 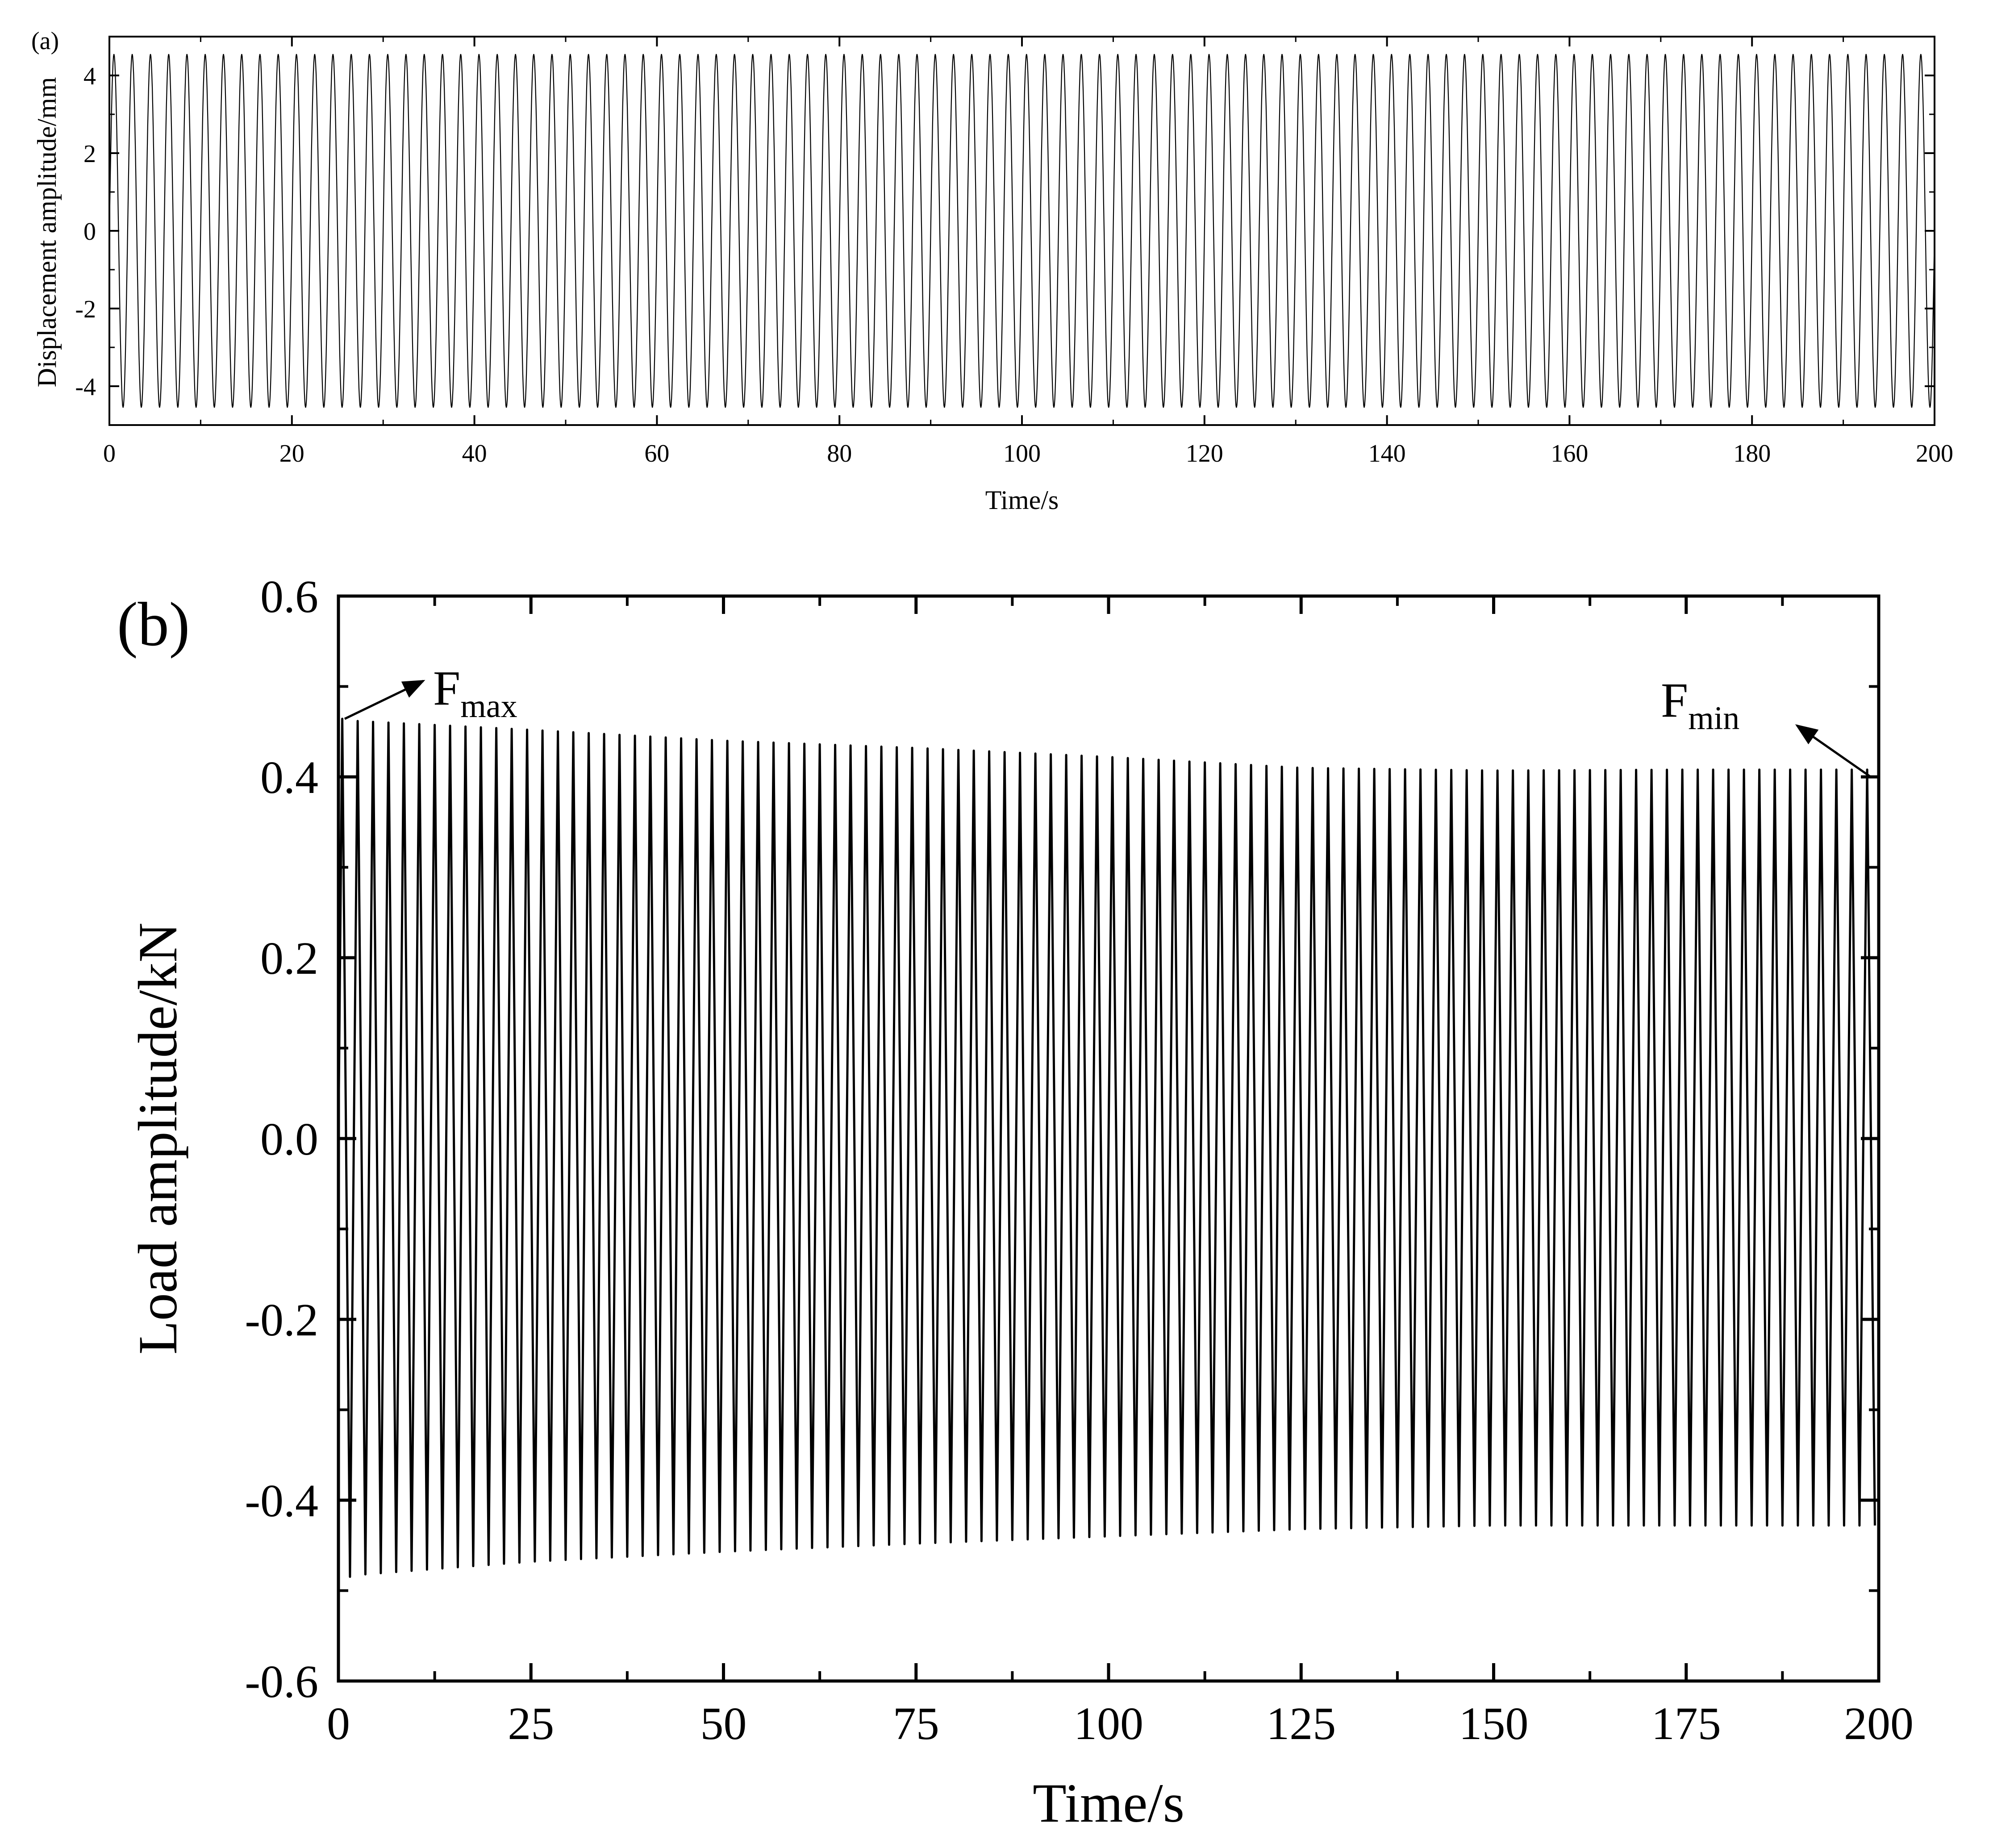 What do you see at coordinates (153, 624) in the screenshot?
I see `panel-b-label: (b)` at bounding box center [153, 624].